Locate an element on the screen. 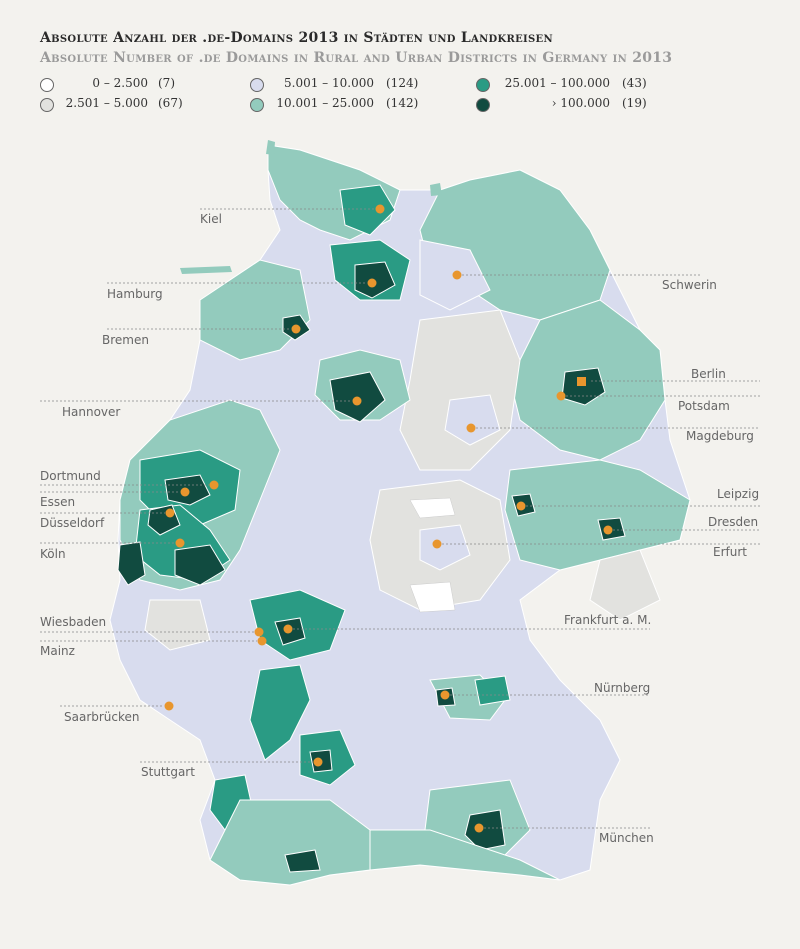 The image size is (800, 949). label-leipzig: Leipzig is located at coordinates (738, 494).